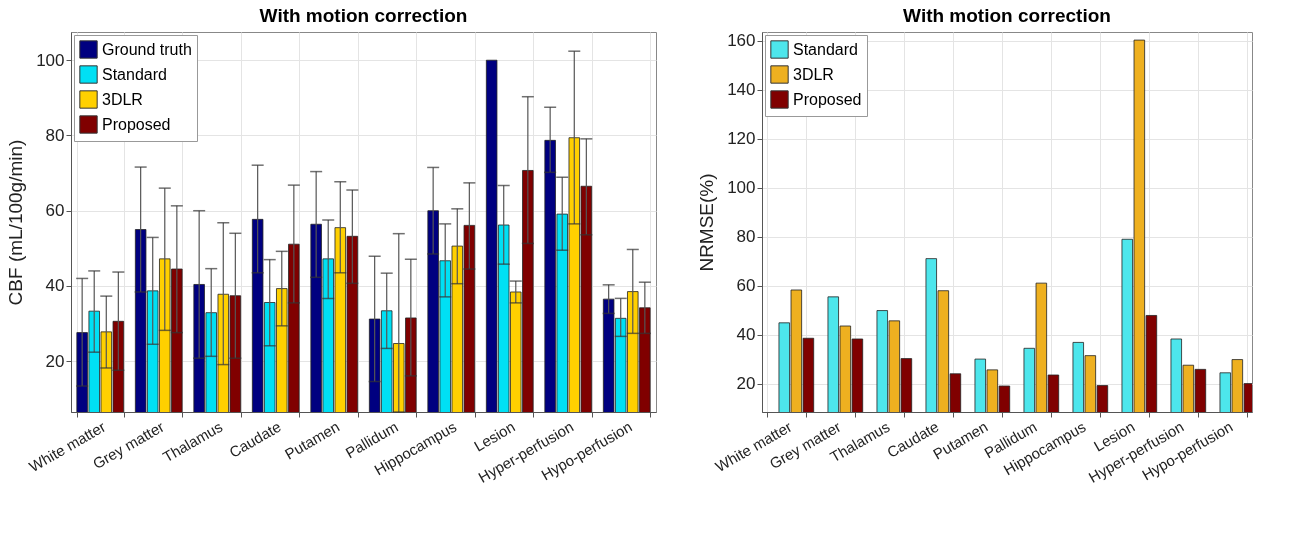 This screenshot has width=1302, height=533. I want to click on y-tick-label: 160, so click(741, 41).